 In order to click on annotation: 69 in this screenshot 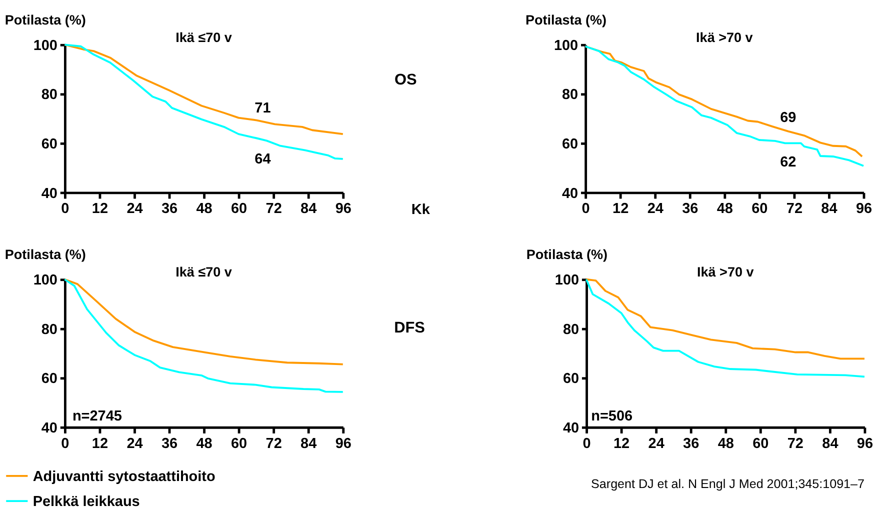, I will do `click(788, 118)`.